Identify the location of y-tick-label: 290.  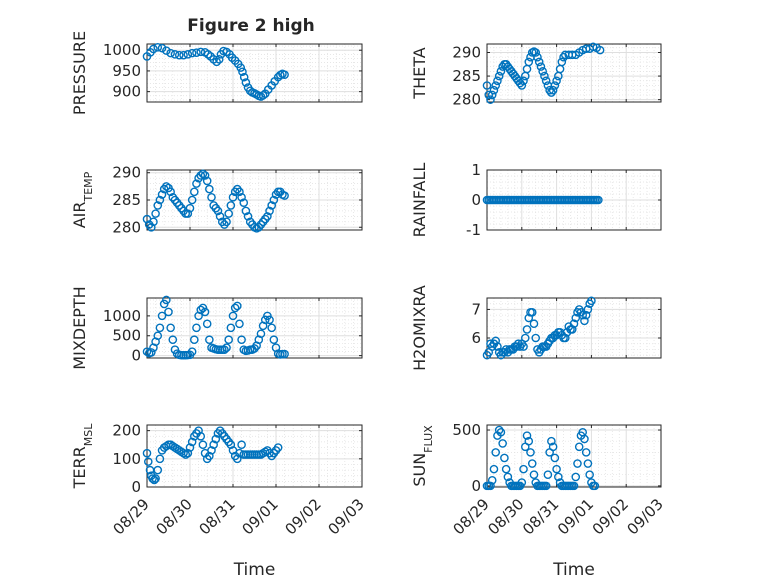
(466, 52).